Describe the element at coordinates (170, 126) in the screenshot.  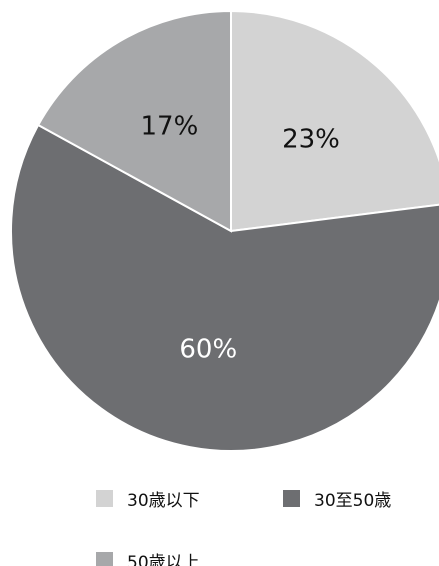
I see `slice-label-over-50: 17%` at that location.